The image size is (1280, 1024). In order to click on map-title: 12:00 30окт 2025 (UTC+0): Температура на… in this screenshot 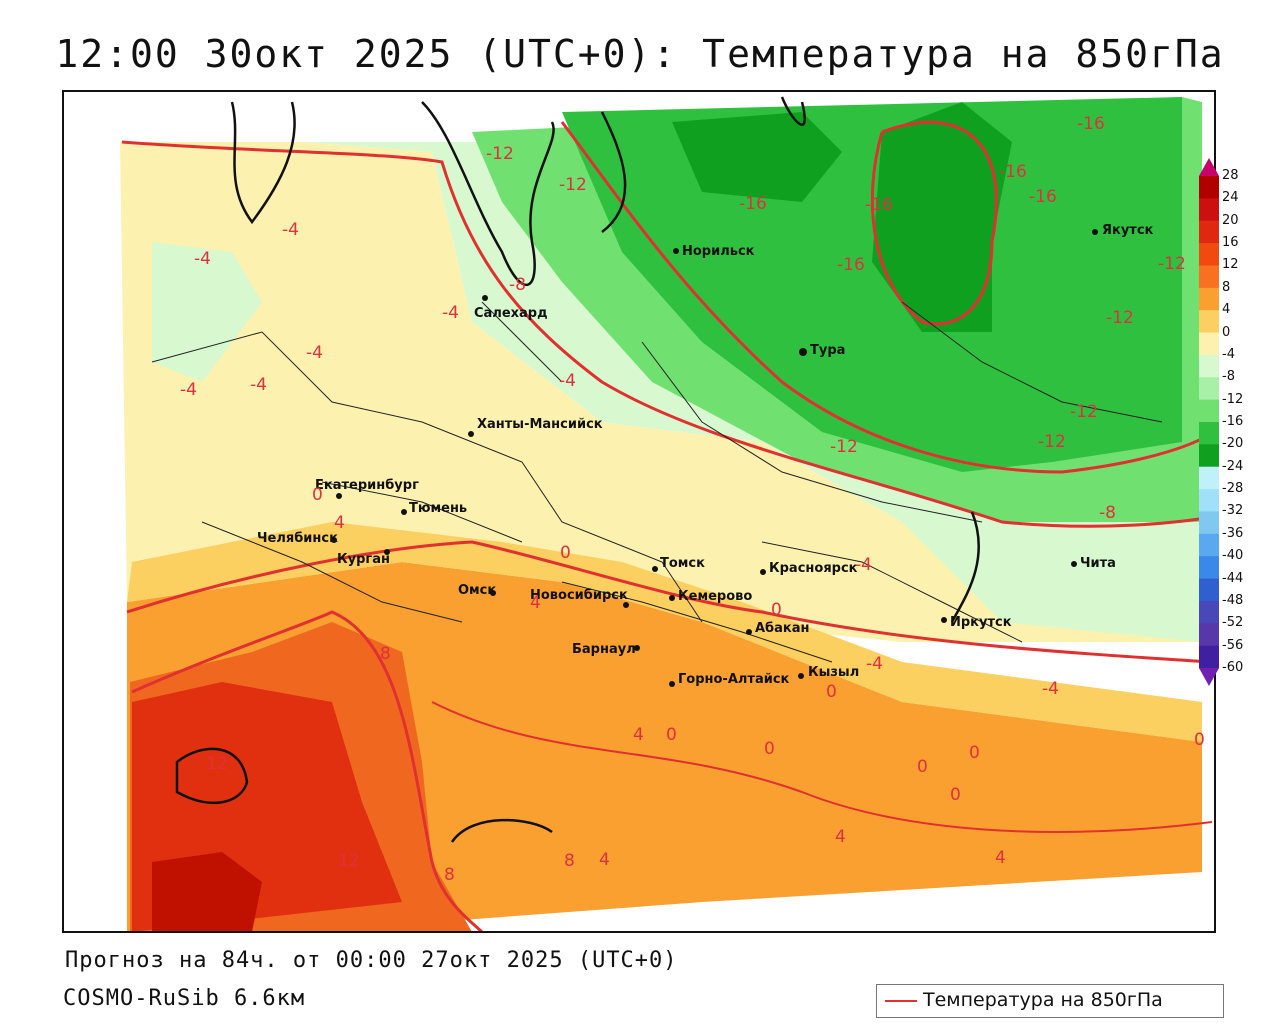, I will do `click(640, 54)`.